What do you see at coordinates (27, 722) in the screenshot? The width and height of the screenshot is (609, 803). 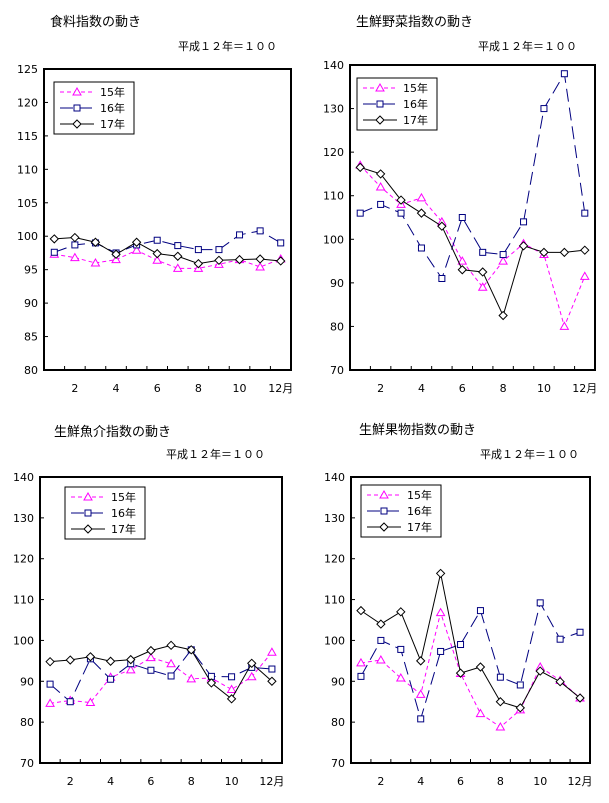 I see `y-tick-label: 80` at bounding box center [27, 722].